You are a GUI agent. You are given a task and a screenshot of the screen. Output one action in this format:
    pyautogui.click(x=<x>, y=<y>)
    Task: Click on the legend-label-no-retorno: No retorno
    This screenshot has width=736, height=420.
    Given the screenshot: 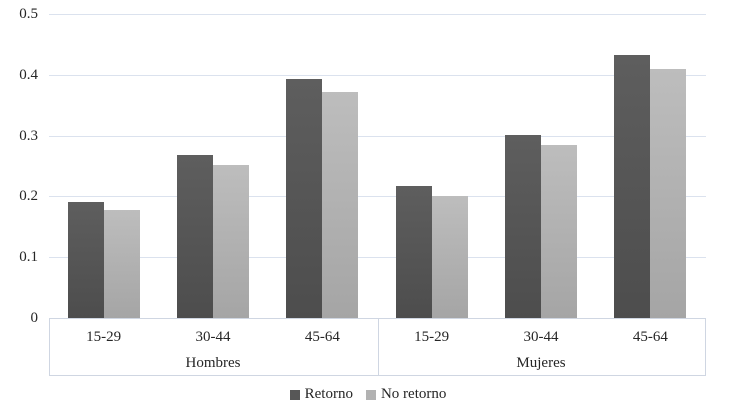 What is the action you would take?
    pyautogui.click(x=413, y=394)
    